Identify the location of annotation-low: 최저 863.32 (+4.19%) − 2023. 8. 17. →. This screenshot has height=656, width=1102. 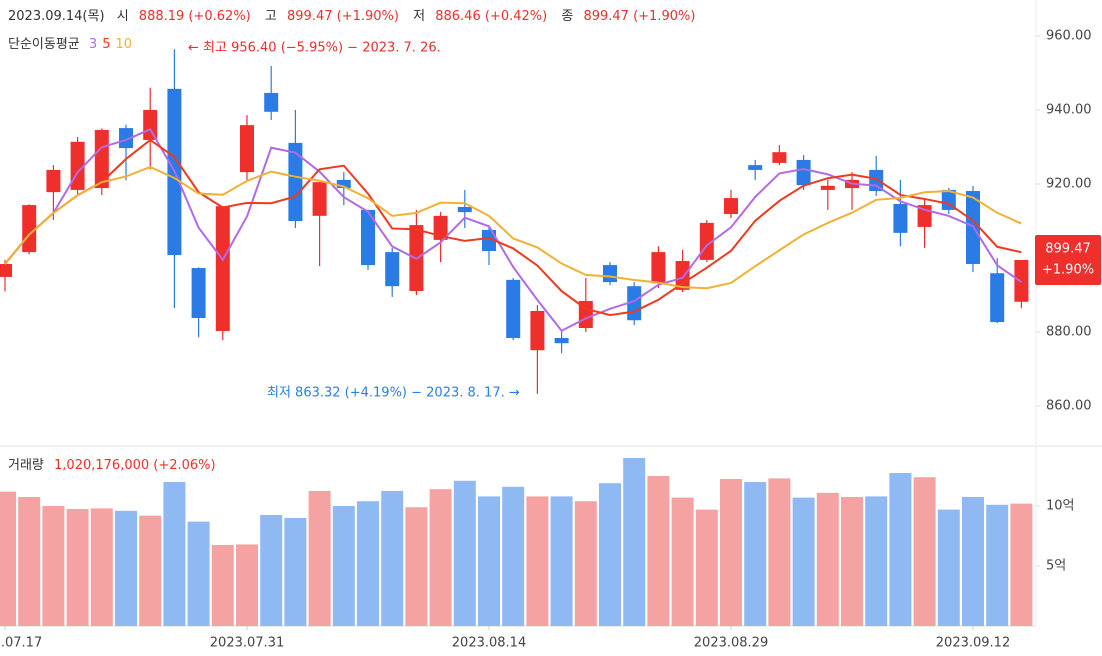
(393, 393).